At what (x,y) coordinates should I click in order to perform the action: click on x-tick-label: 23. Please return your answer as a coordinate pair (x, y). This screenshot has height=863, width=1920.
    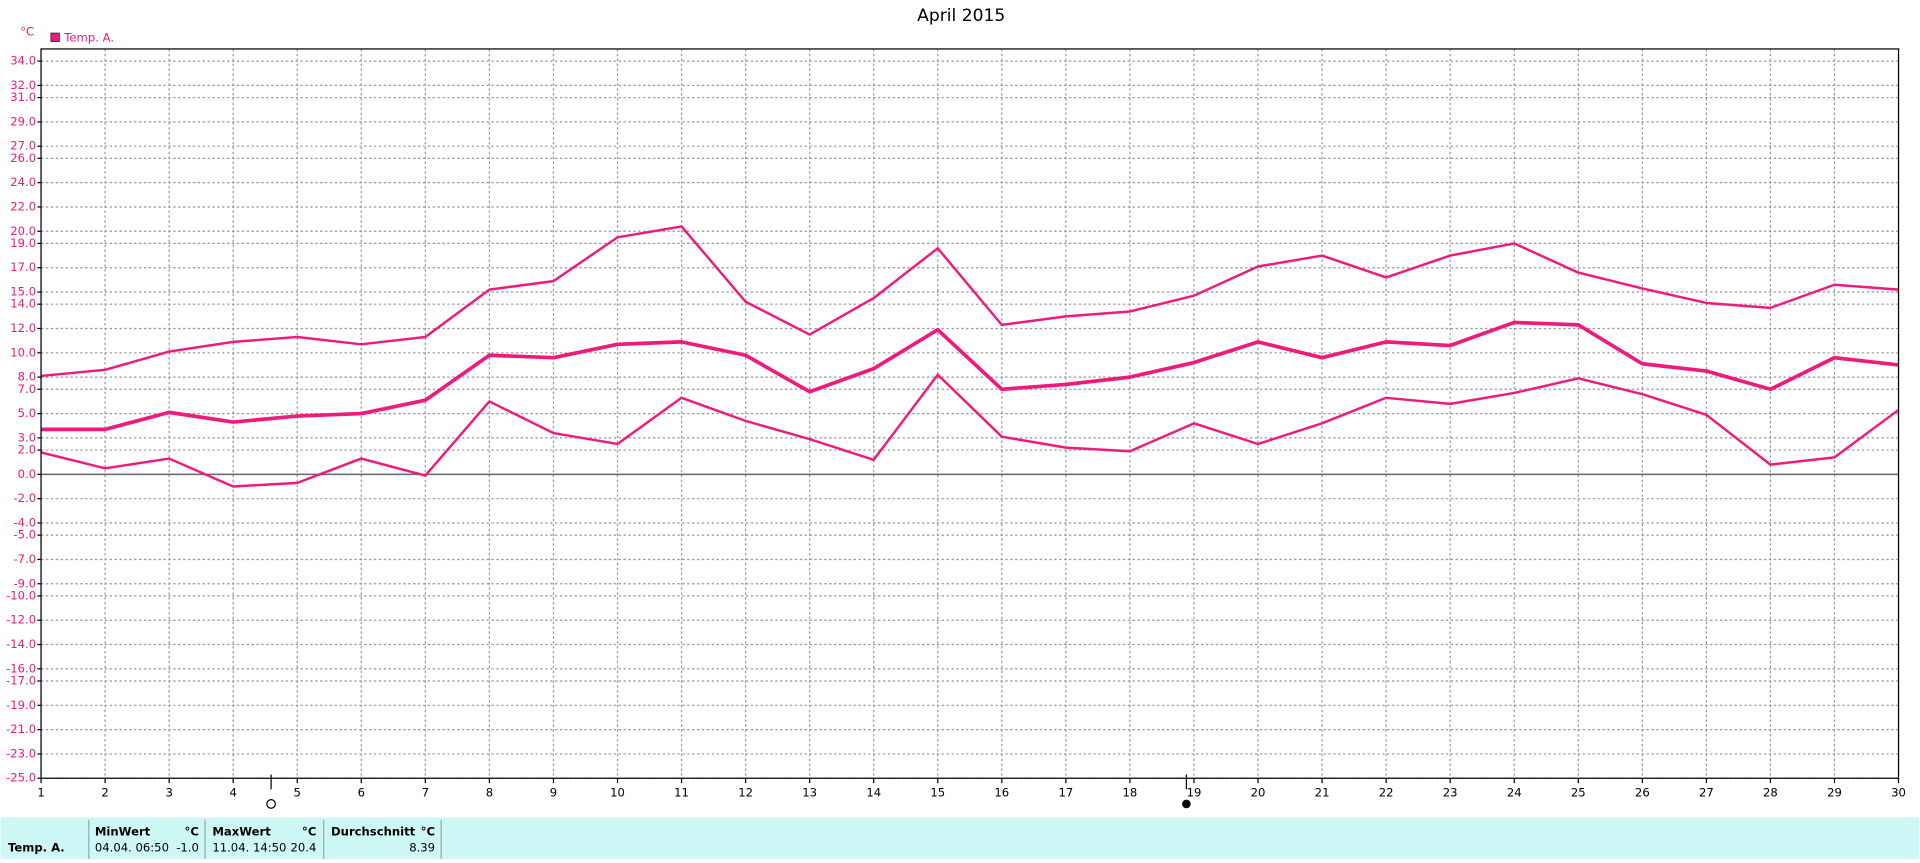
    Looking at the image, I should click on (1450, 792).